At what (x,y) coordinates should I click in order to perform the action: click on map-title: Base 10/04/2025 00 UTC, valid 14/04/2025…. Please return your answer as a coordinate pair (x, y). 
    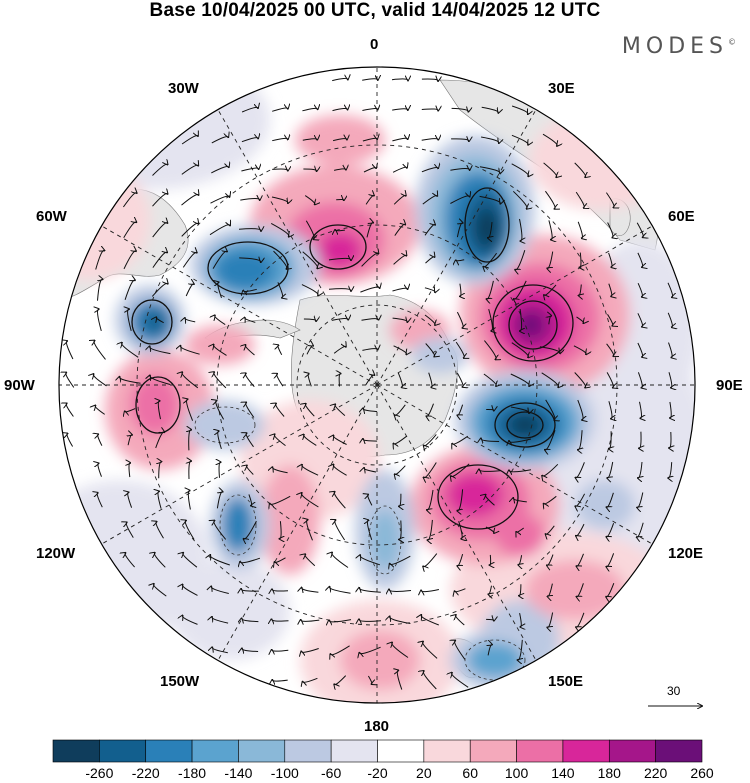
    Looking at the image, I should click on (375, 10).